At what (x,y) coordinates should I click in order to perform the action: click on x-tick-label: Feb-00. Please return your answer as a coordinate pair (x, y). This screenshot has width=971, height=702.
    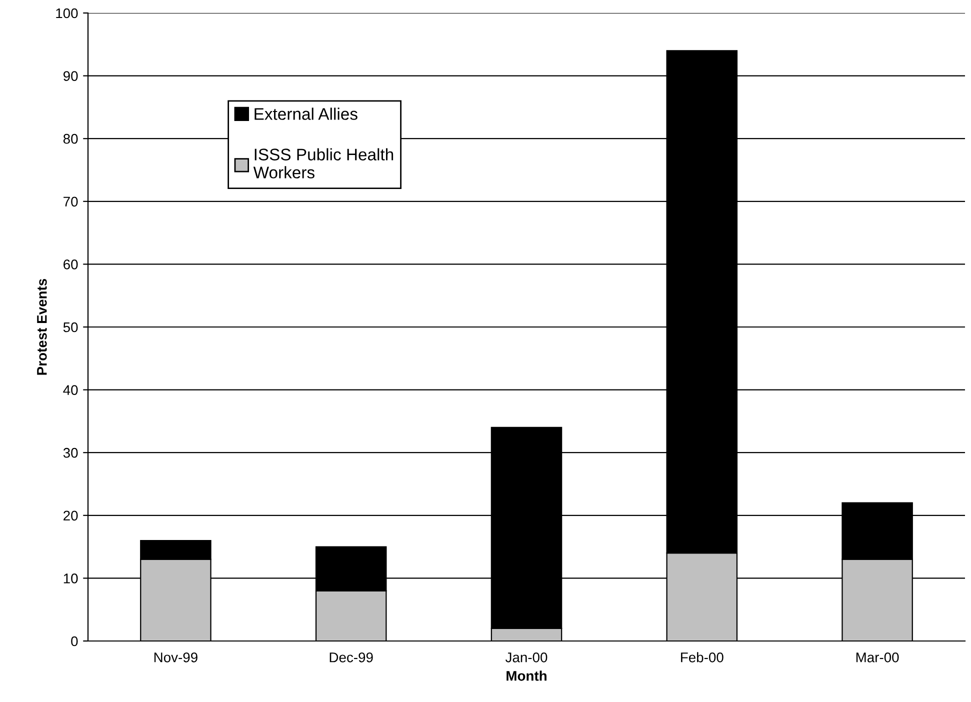
    Looking at the image, I should click on (702, 657).